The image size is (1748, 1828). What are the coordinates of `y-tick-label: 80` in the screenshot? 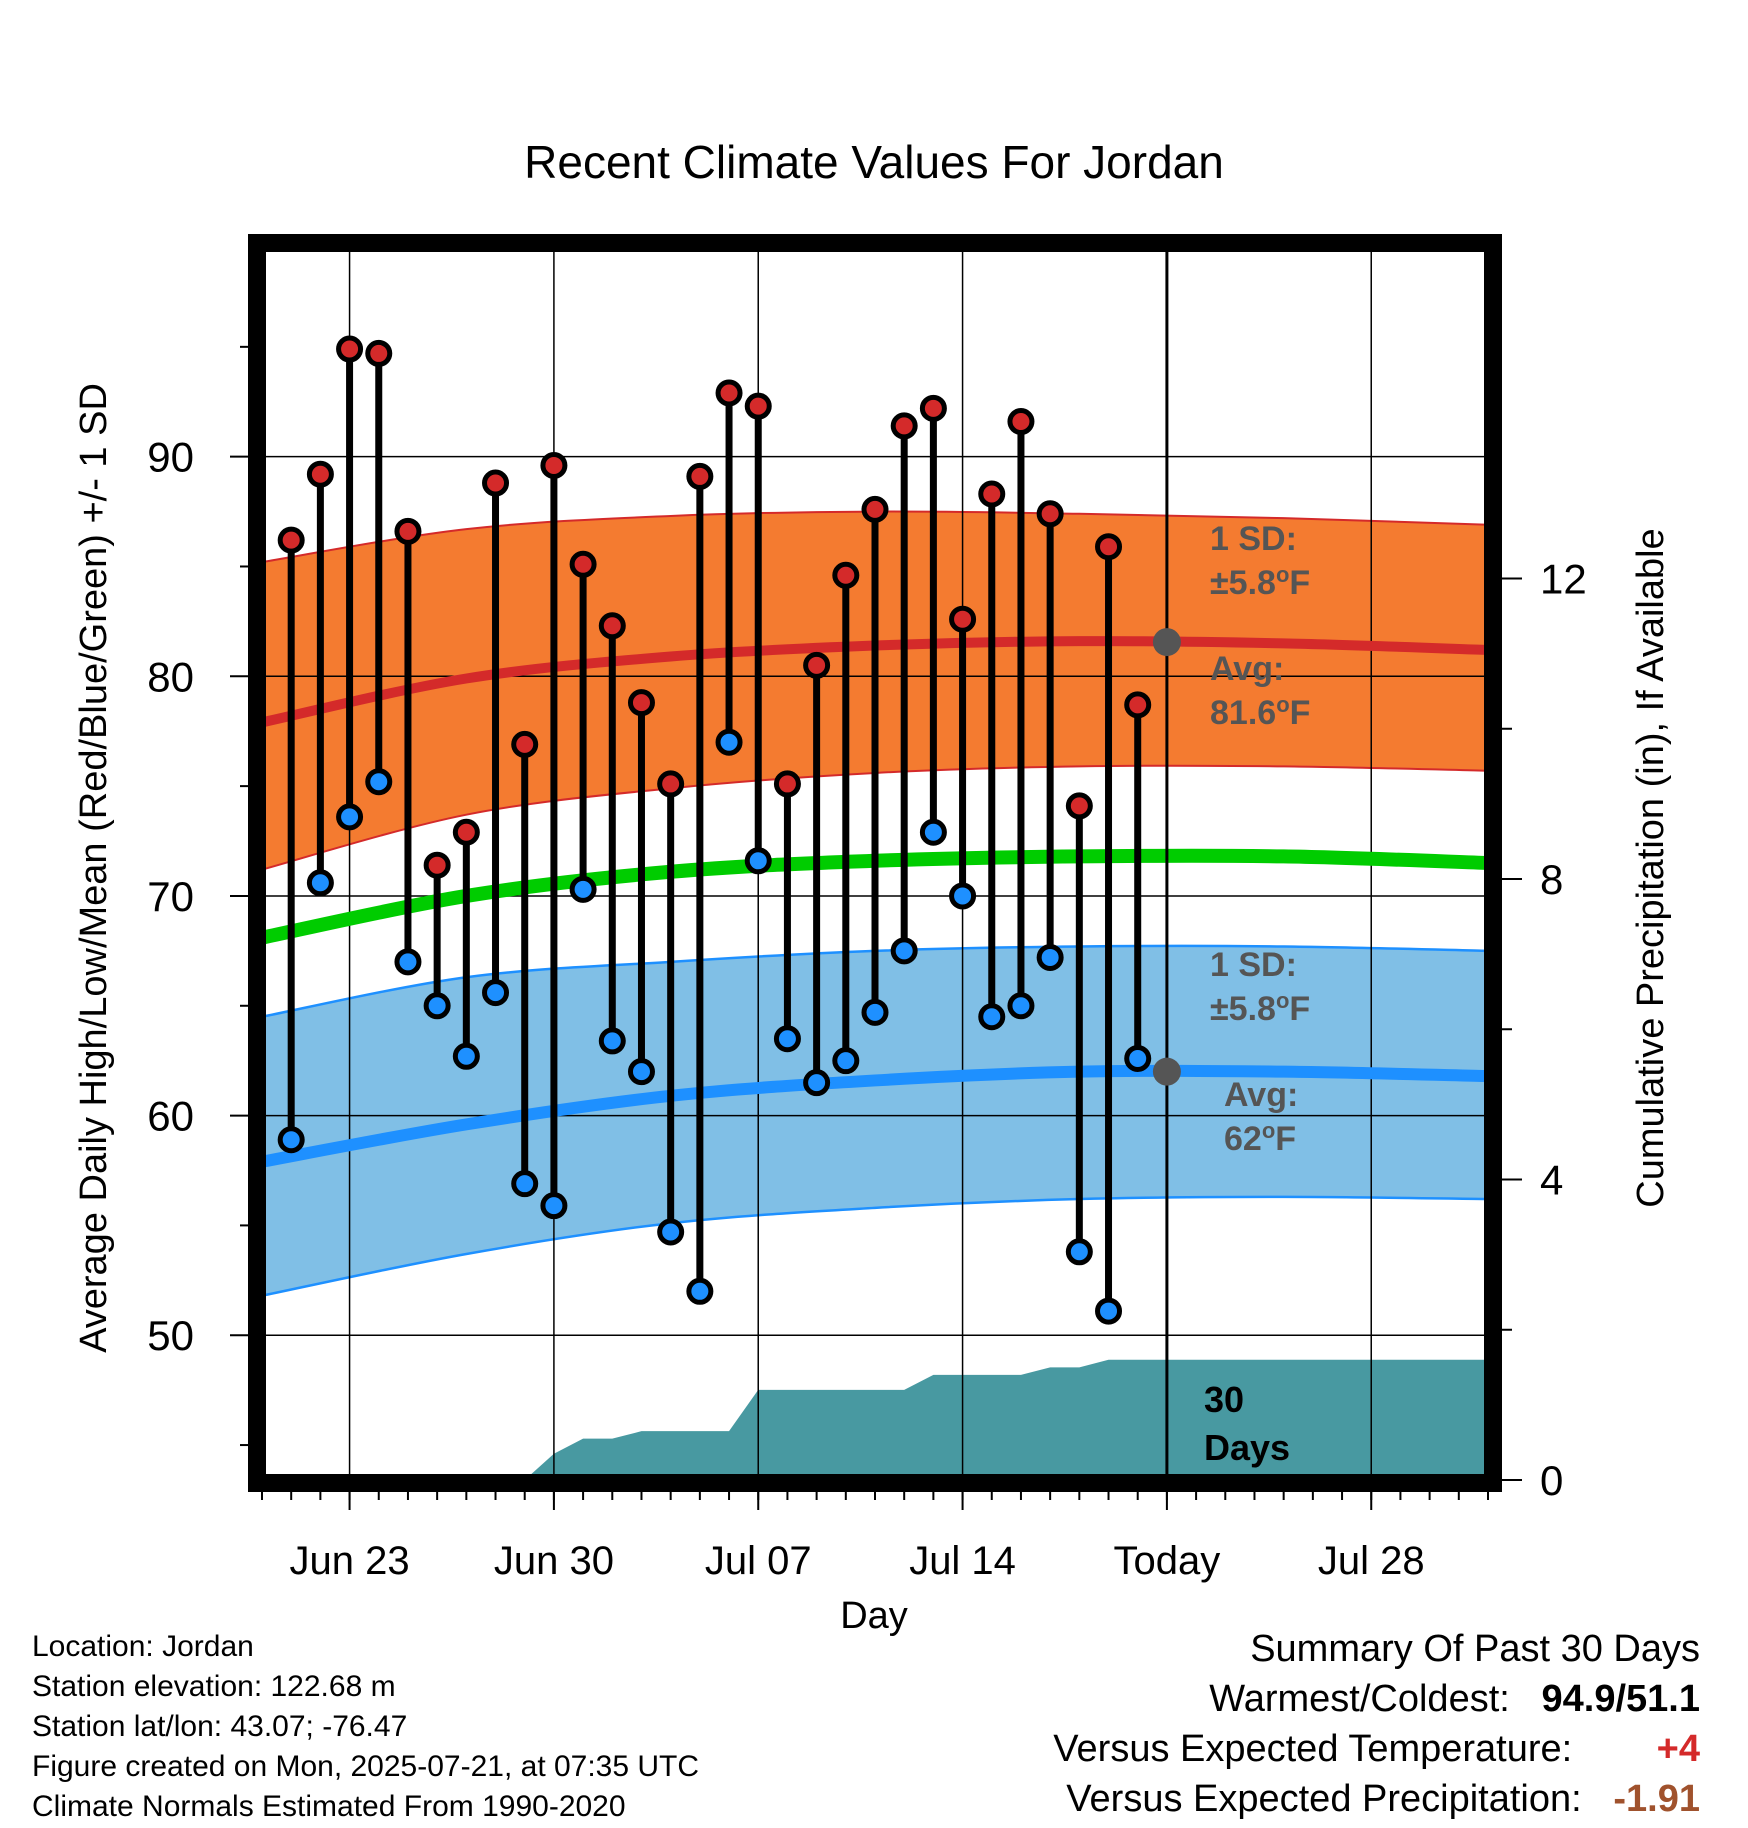 It's located at (170, 676).